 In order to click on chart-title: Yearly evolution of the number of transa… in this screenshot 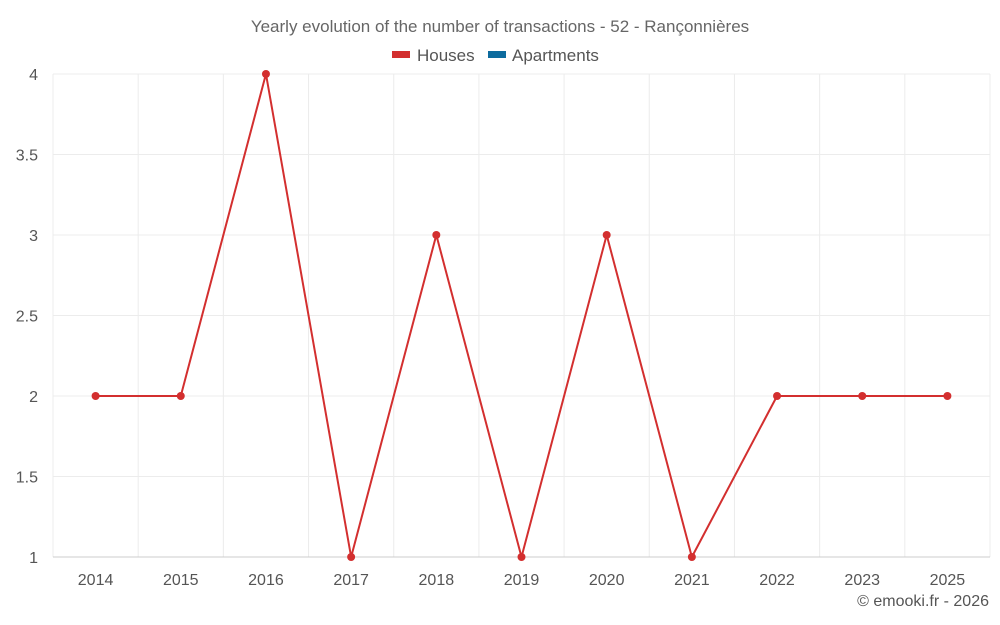, I will do `click(500, 26)`.